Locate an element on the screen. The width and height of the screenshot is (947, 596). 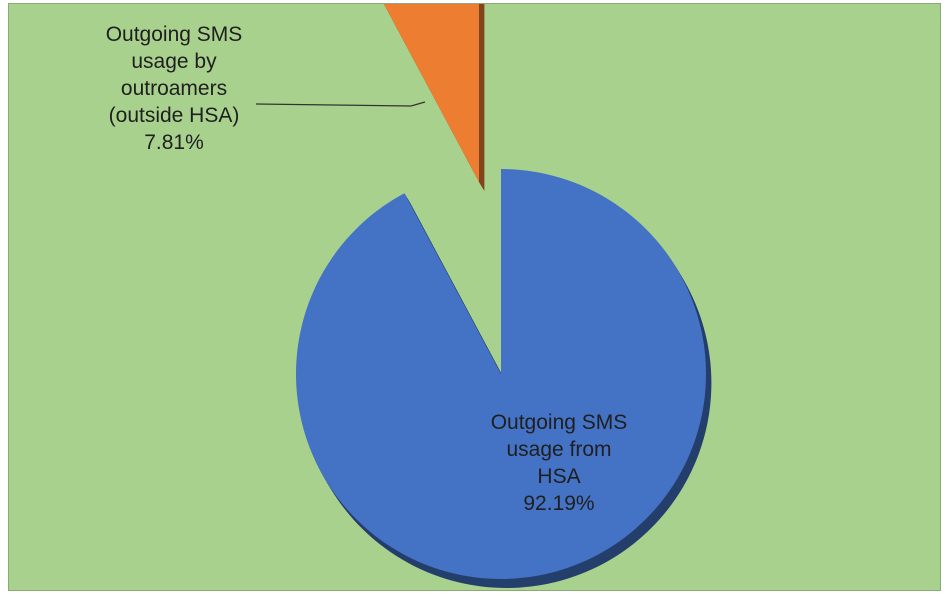
label-line: outroamers is located at coordinates (174, 88).